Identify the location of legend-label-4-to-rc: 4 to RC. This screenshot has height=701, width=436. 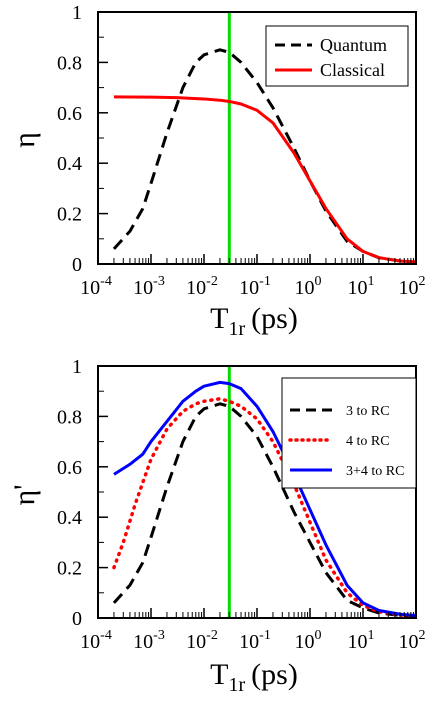
(368, 441).